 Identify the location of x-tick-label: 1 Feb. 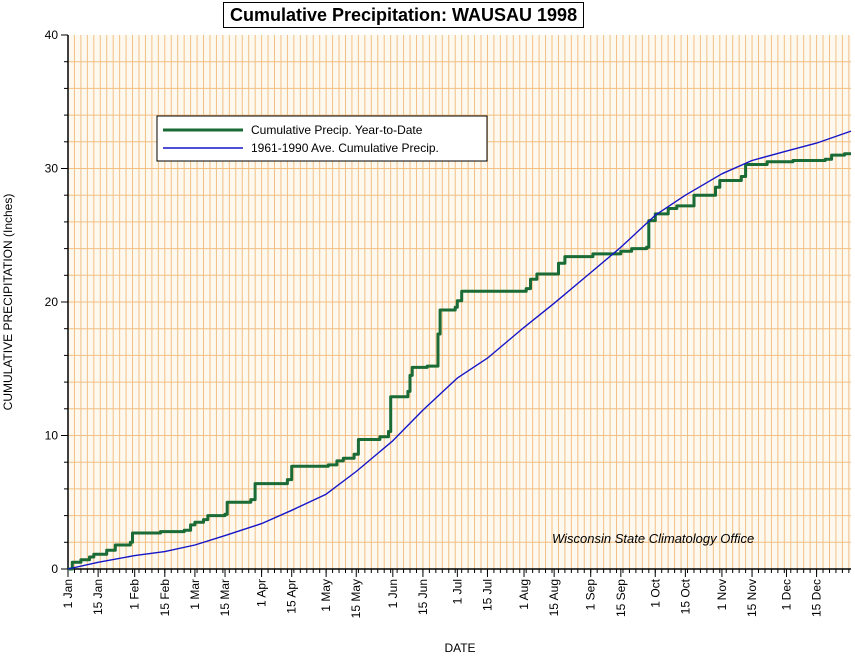
(135, 594).